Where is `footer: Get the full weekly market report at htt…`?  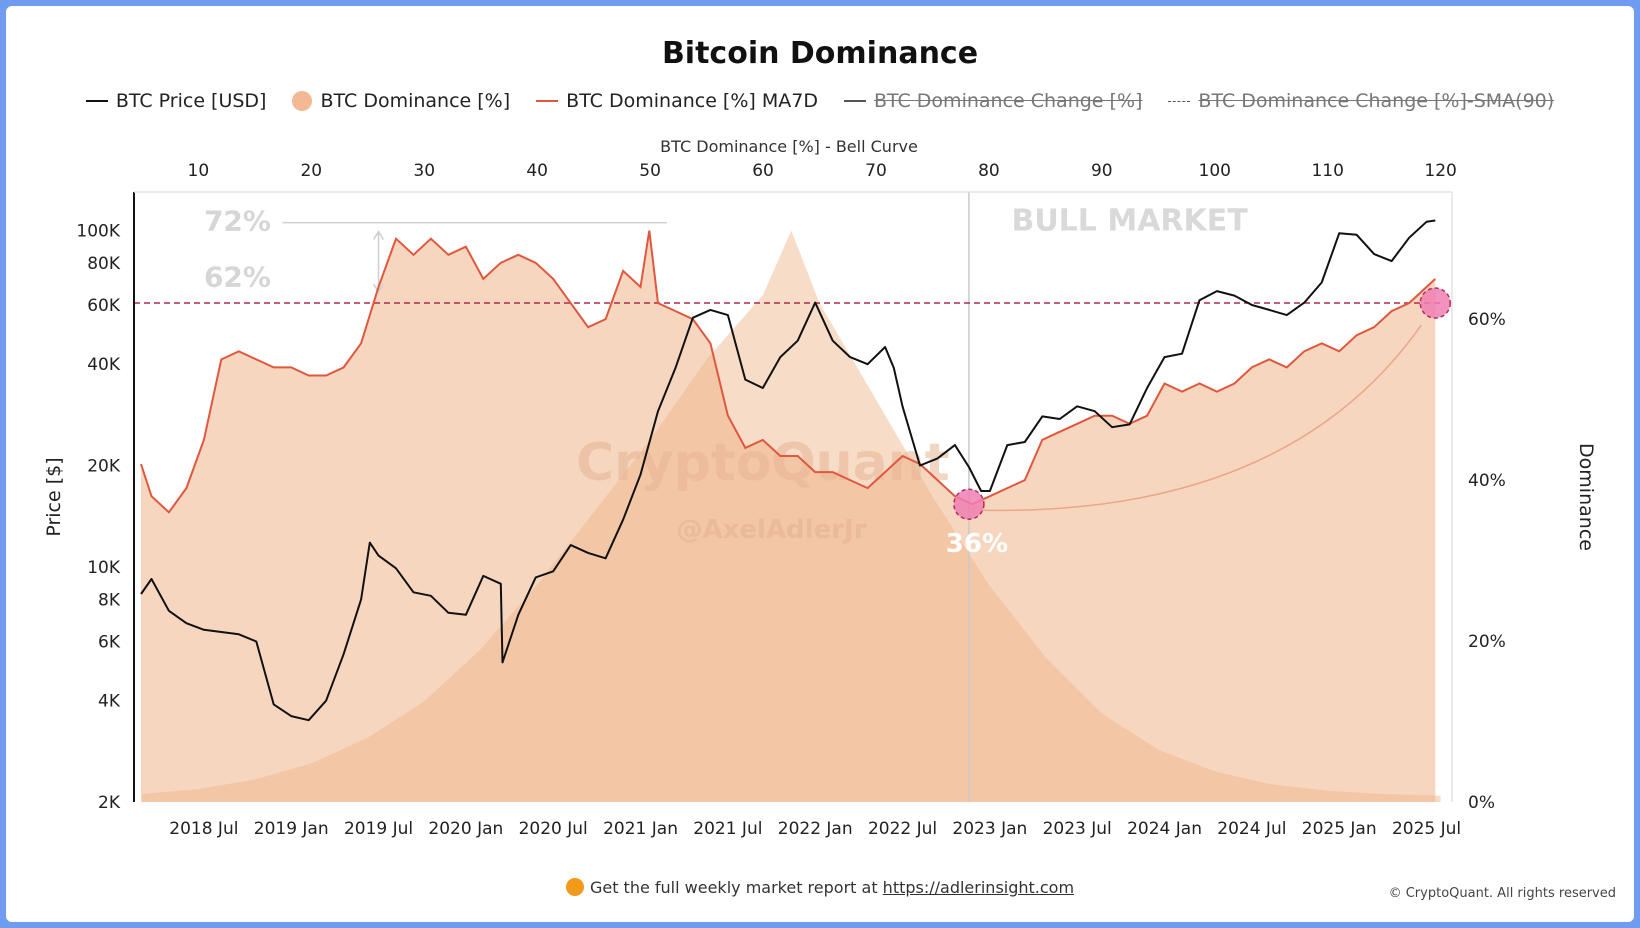
footer: Get the full weekly market report at htt… is located at coordinates (820, 887).